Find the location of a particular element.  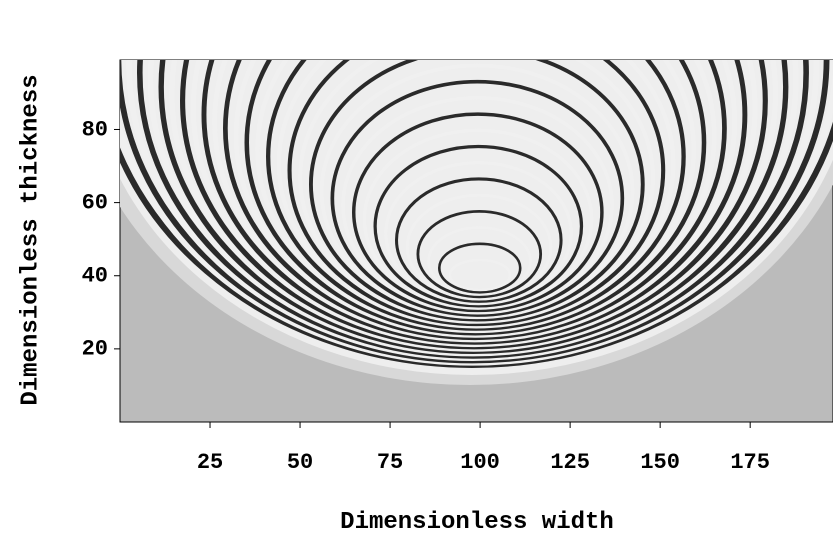

x-tick-label: 25 is located at coordinates (210, 462).